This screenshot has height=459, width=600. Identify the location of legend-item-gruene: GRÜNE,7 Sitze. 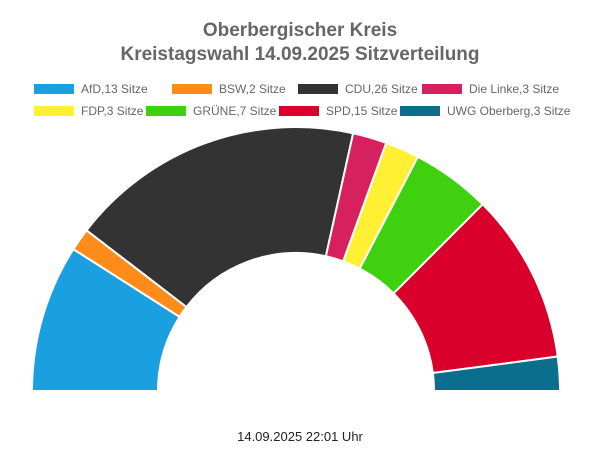
(211, 111).